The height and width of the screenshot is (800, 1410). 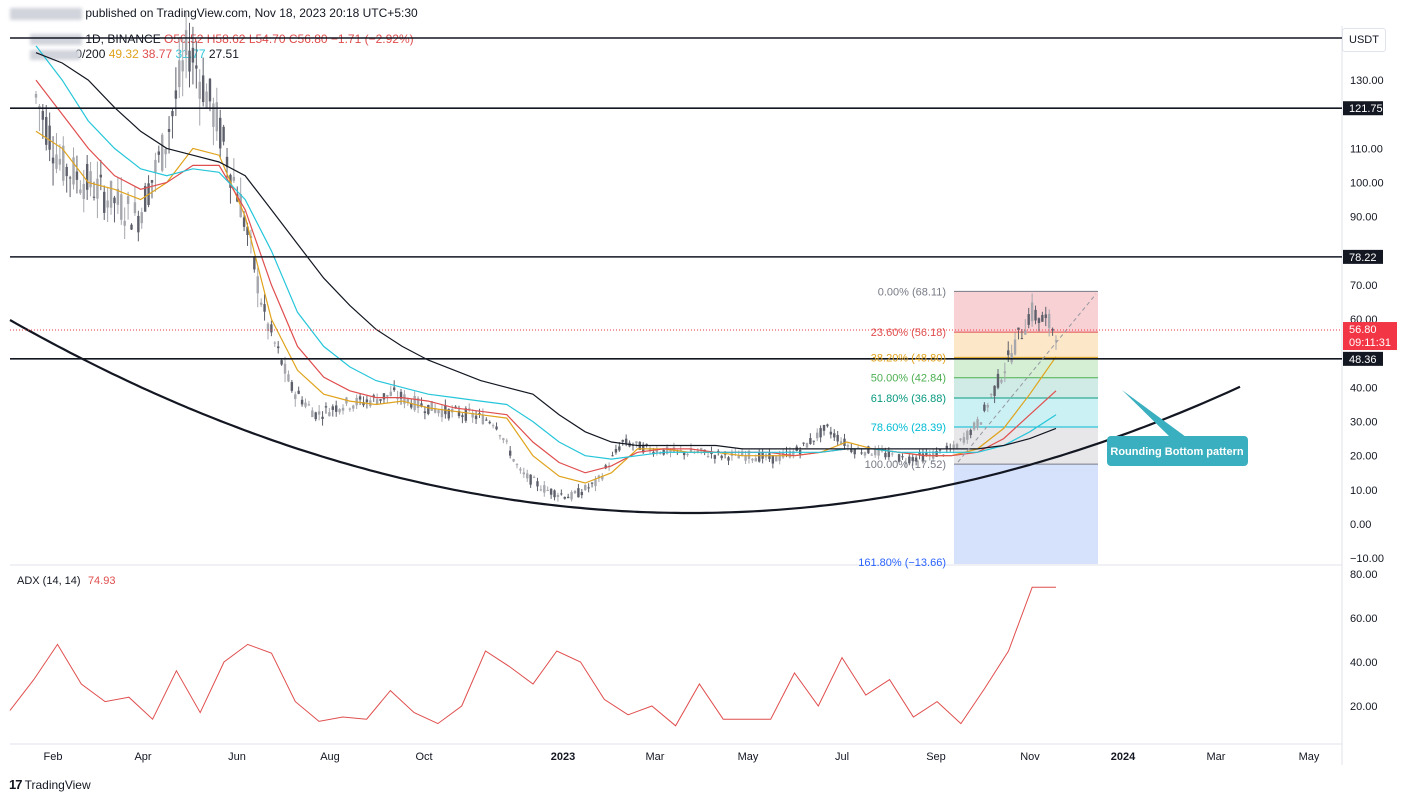 I want to click on currency-button: USDT, so click(x=1364, y=40).